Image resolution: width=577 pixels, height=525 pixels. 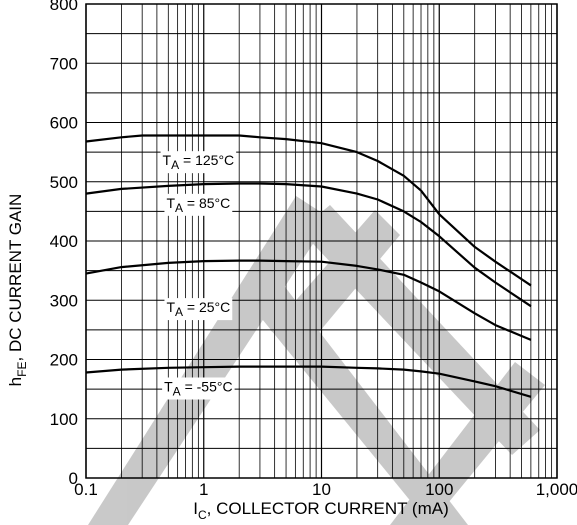 I want to click on series-label-rest: = 85°C, so click(x=206, y=203).